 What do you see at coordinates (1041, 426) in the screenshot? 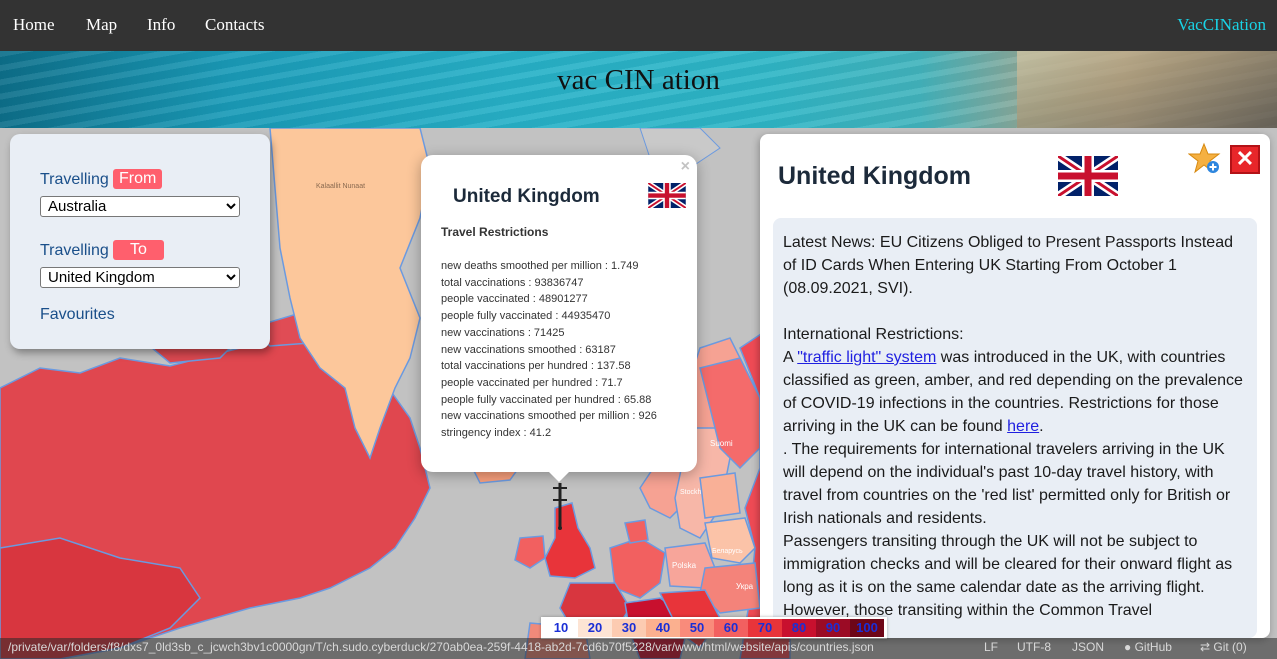
I see `text-fragment: .` at bounding box center [1041, 426].